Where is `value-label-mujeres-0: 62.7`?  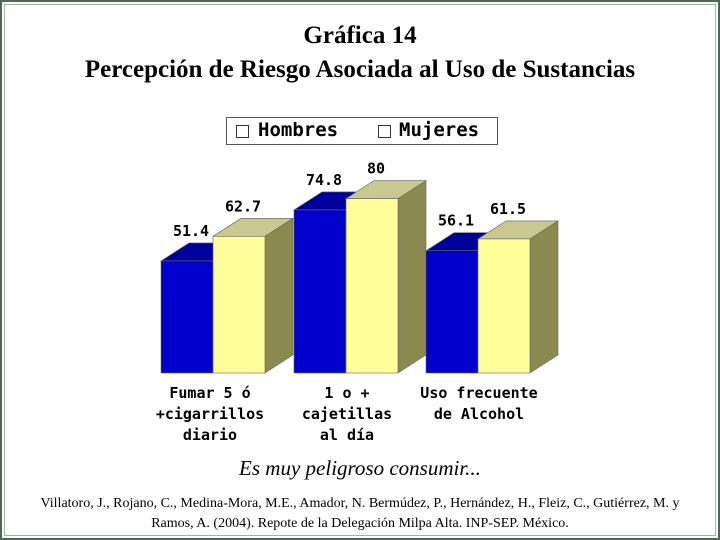 value-label-mujeres-0: 62.7 is located at coordinates (243, 206).